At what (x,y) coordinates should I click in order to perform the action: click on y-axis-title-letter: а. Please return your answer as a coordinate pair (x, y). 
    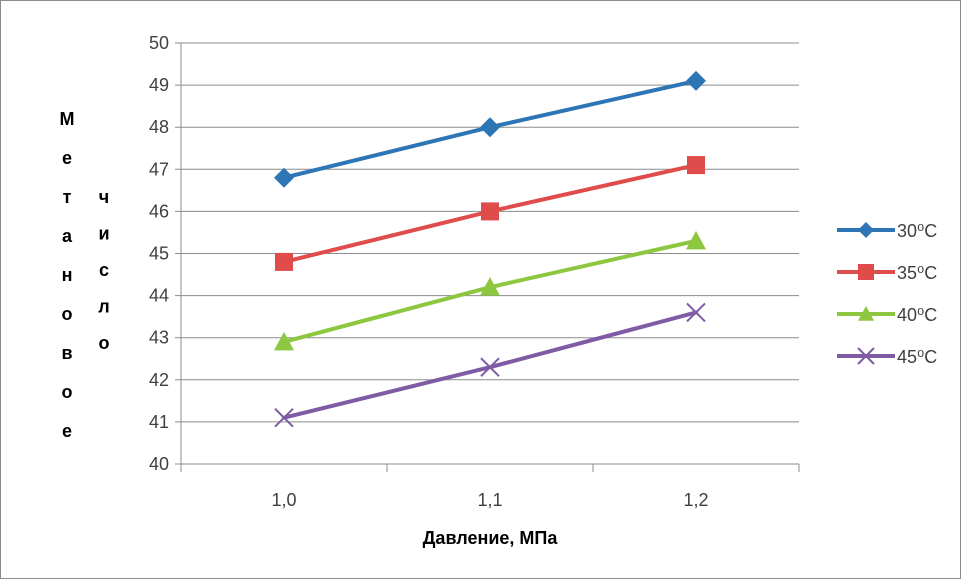
    Looking at the image, I should click on (67, 236).